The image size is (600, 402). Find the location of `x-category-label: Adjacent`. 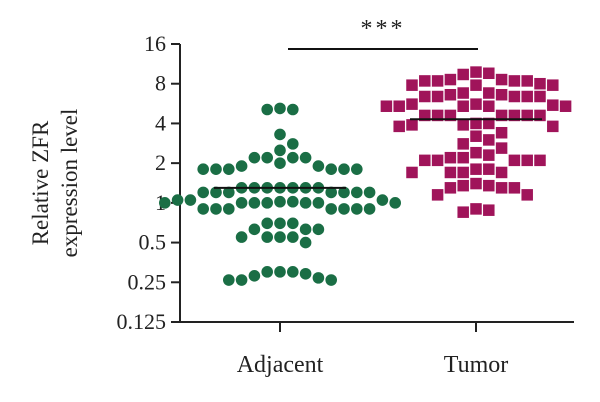

x-category-label: Adjacent is located at coordinates (280, 365).